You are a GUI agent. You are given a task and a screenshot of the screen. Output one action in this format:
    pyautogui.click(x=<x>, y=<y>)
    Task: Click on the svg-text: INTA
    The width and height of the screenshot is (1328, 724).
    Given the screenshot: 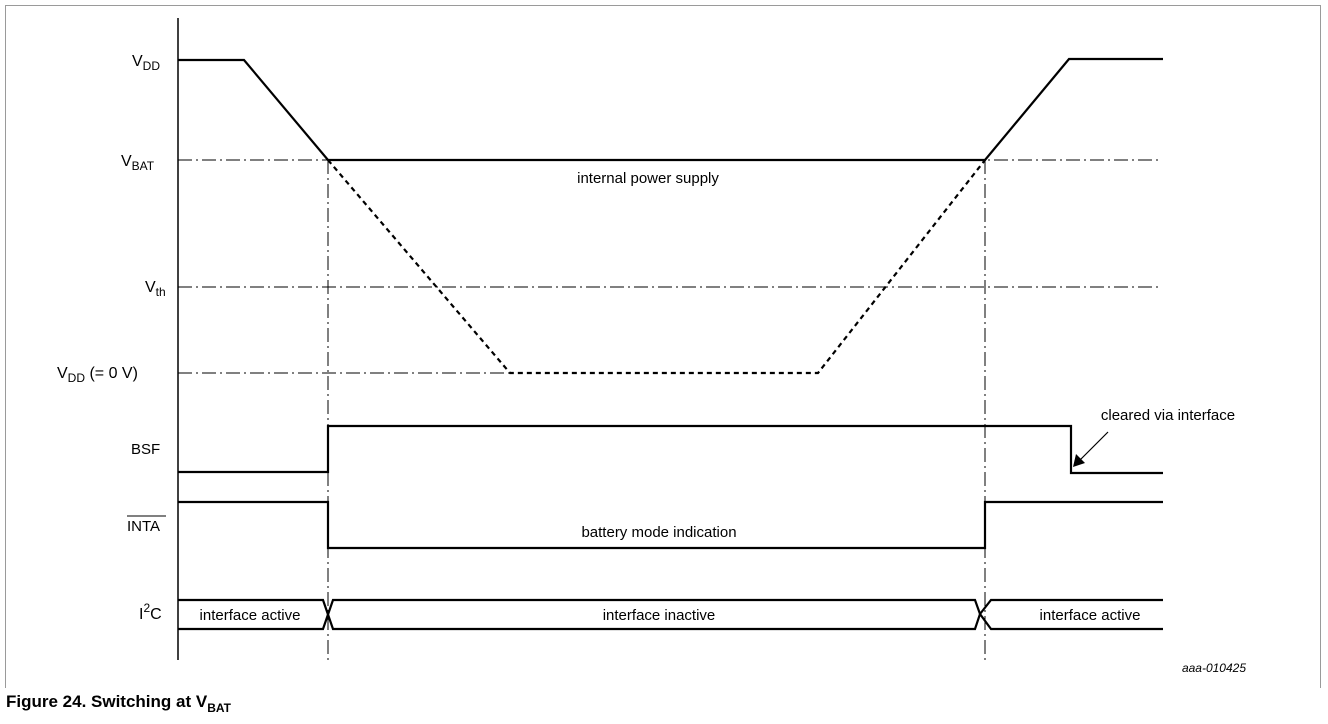 What is the action you would take?
    pyautogui.click(x=143, y=526)
    